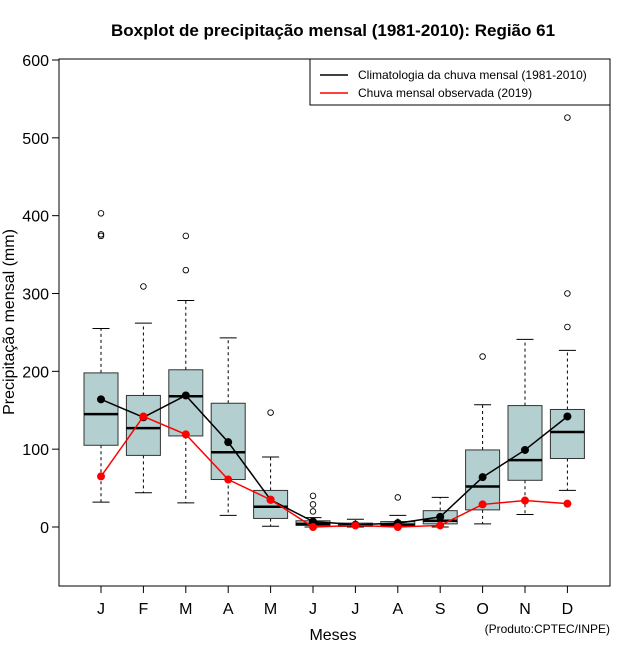 This screenshot has height=665, width=640. I want to click on observed-series, so click(334, 471).